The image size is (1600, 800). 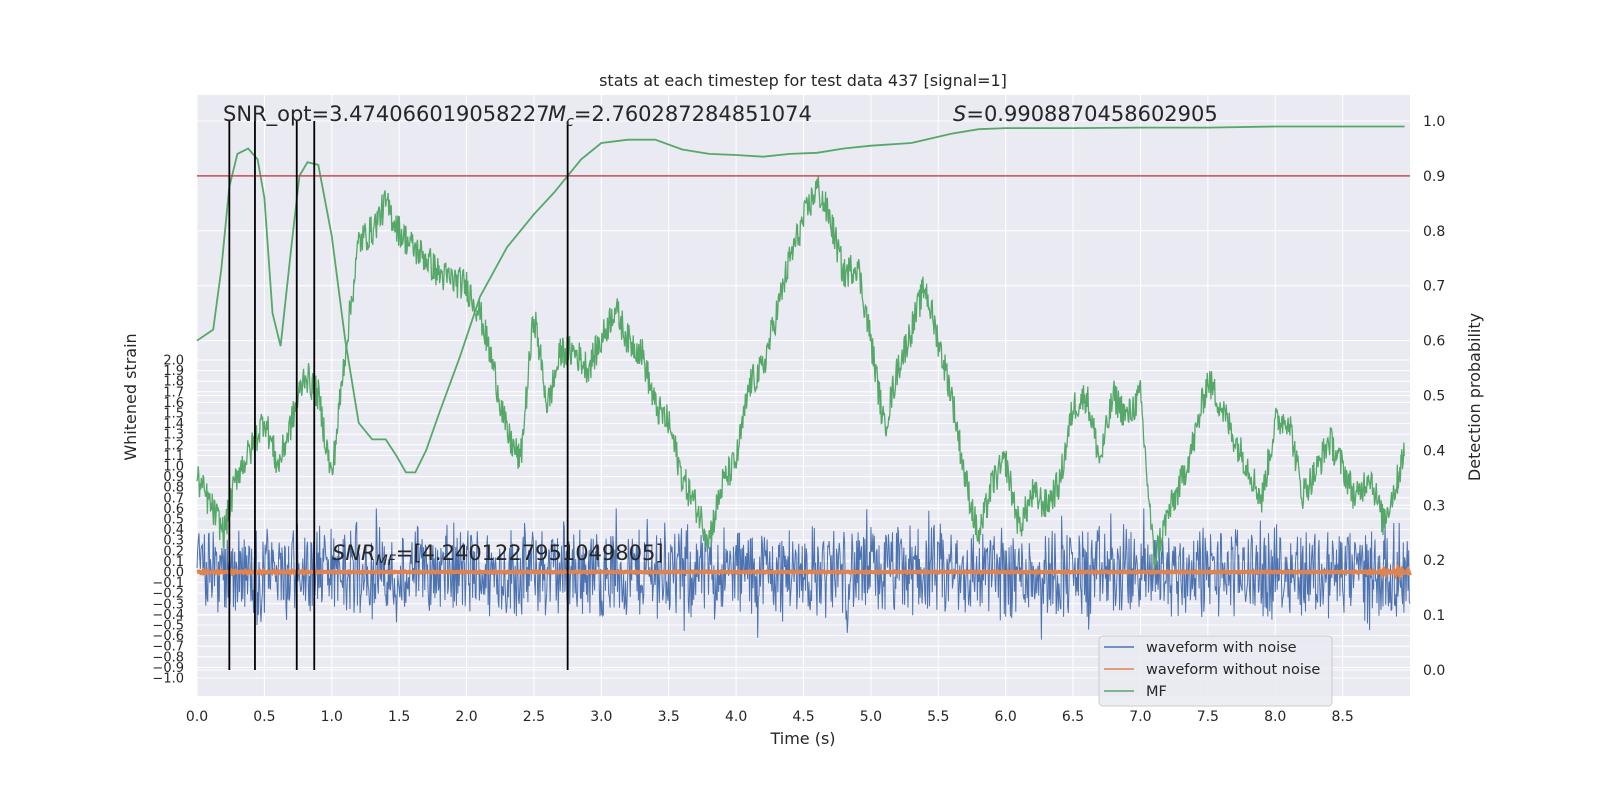 I want to click on y-left-tick-label: −0.4, so click(x=168, y=615).